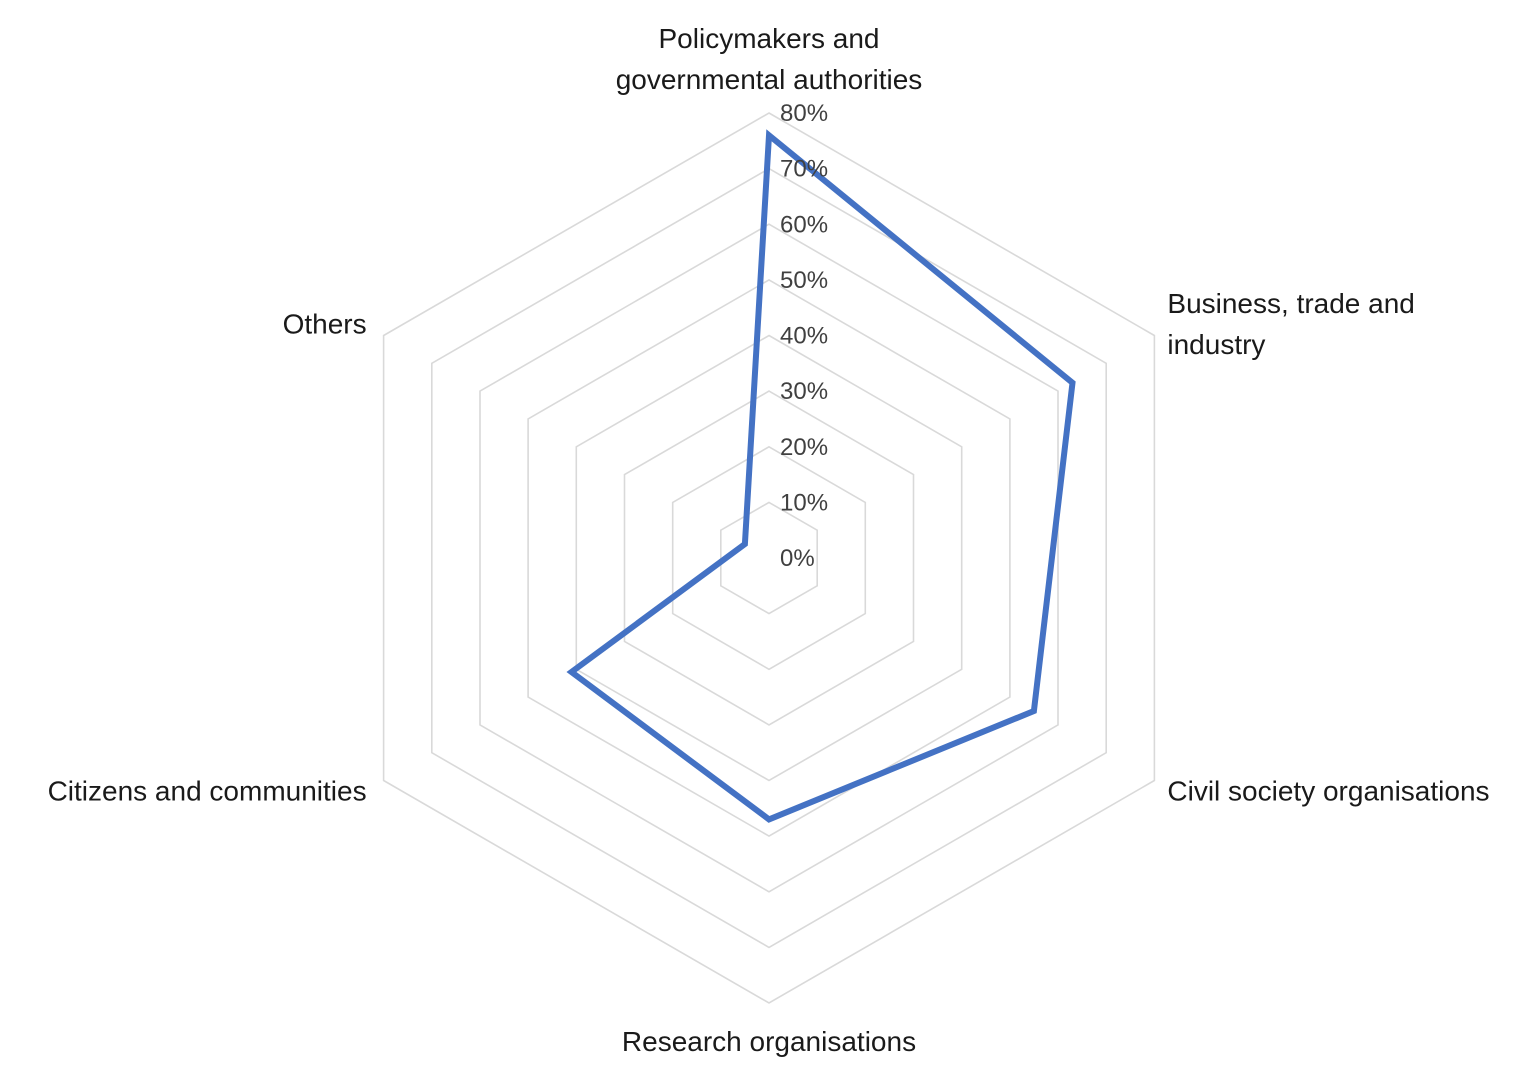 The image size is (1535, 1071). Describe the element at coordinates (769, 38) in the screenshot. I see `category-label-line: Policymakers and` at that location.